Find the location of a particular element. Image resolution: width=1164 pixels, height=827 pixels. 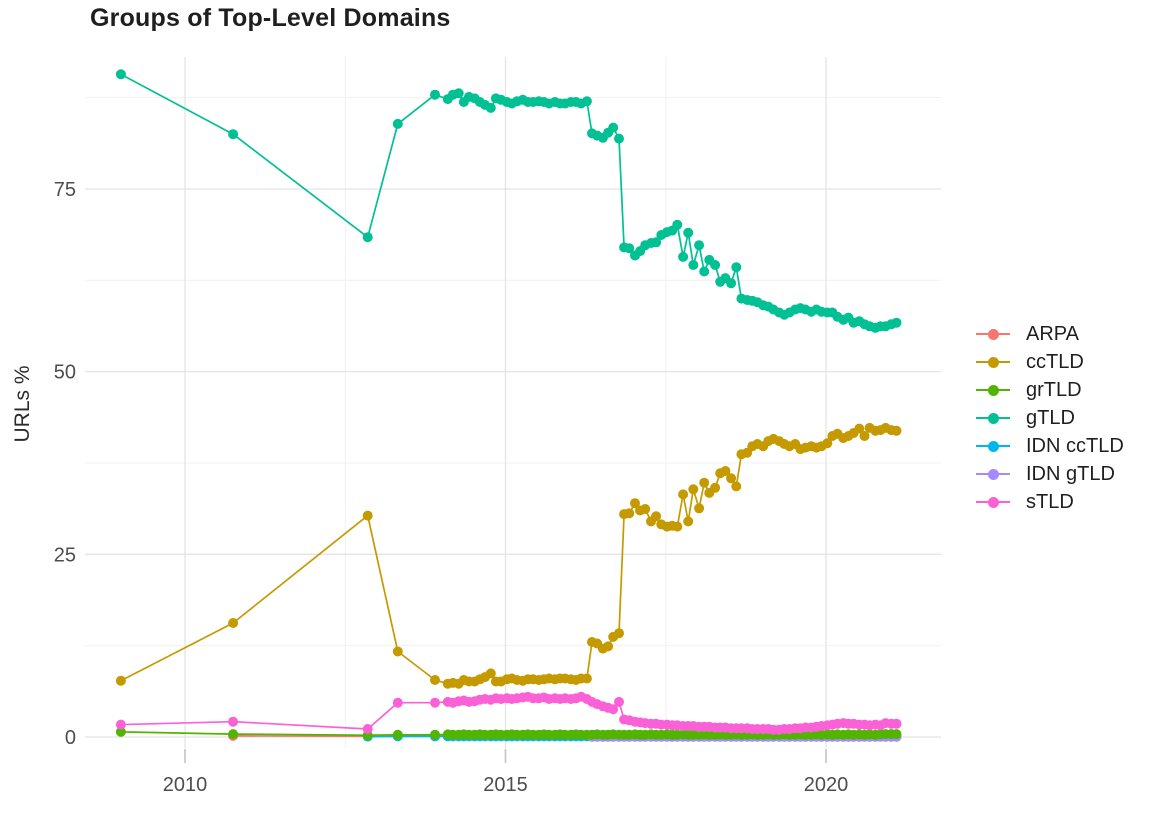

legend-item-stld: sTLD is located at coordinates (1050, 502).